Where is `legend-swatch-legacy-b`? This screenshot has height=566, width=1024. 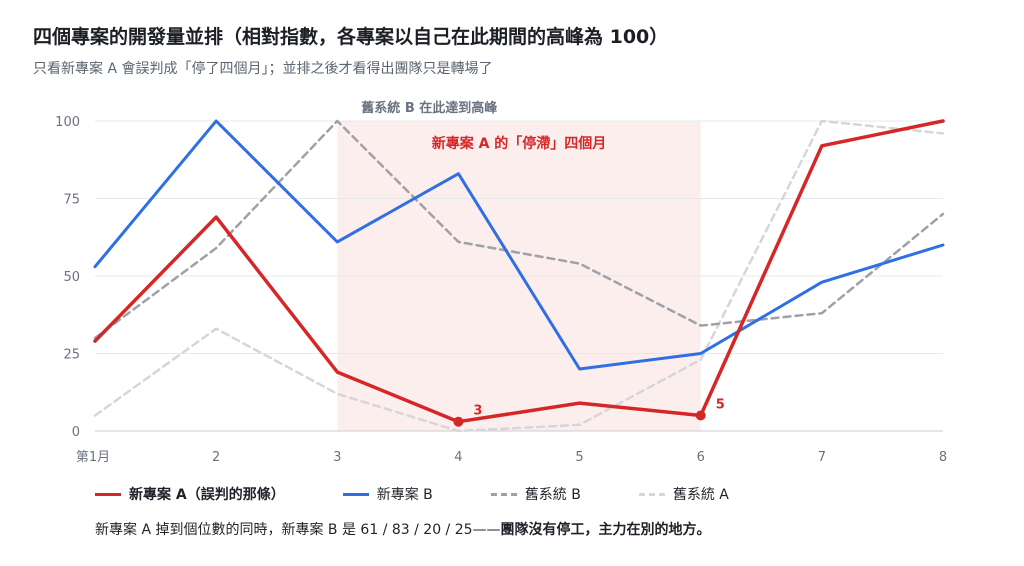 legend-swatch-legacy-b is located at coordinates (503, 494).